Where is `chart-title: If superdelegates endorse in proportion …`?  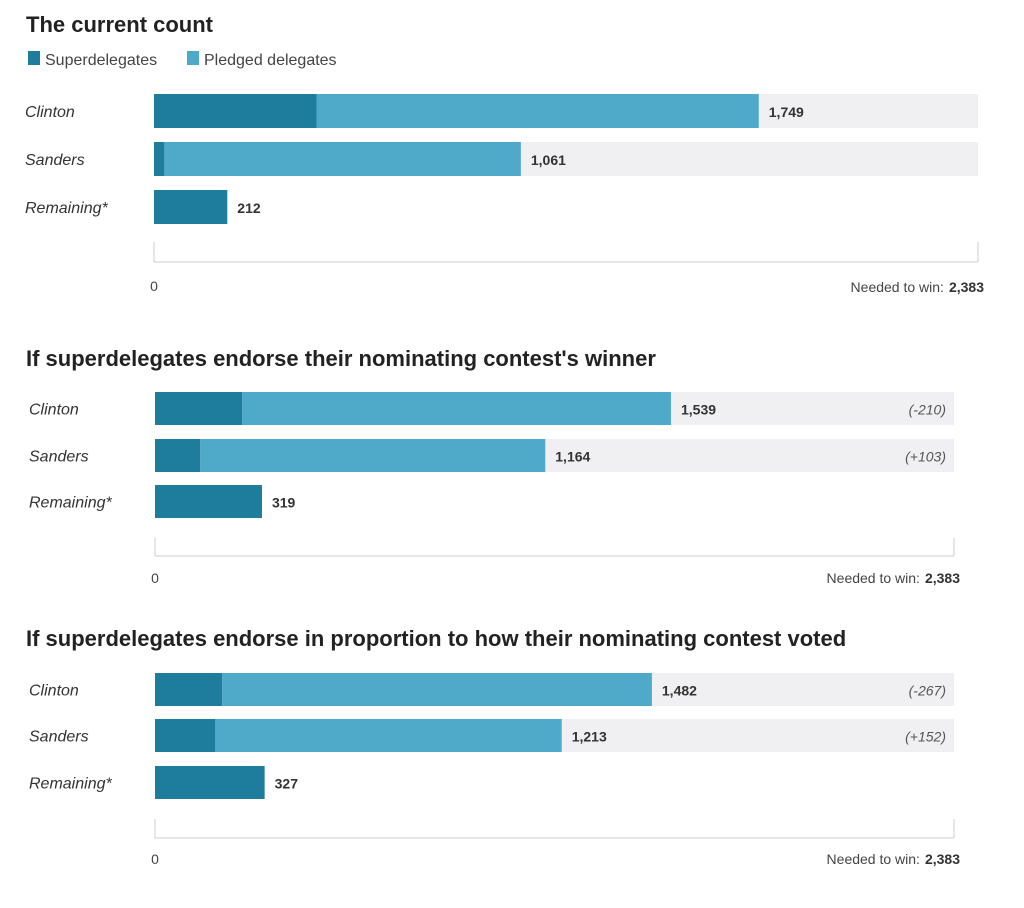 chart-title: If superdelegates endorse in proportion … is located at coordinates (436, 638).